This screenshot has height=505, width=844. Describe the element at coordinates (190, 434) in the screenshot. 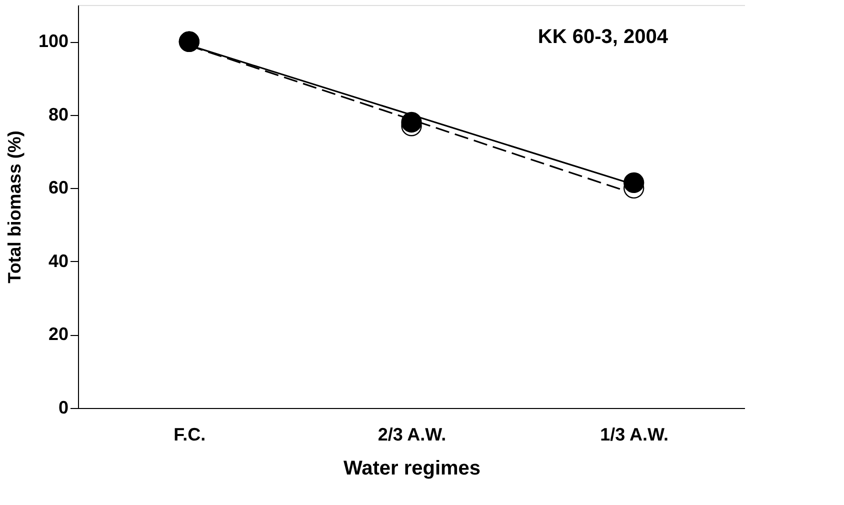

I see `x-tick-label: F.C.` at that location.